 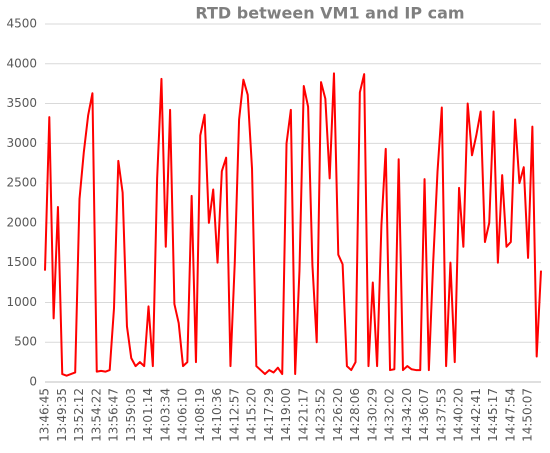 What do you see at coordinates (441, 415) in the screenshot?
I see `x-tick-label: 14:37:53` at bounding box center [441, 415].